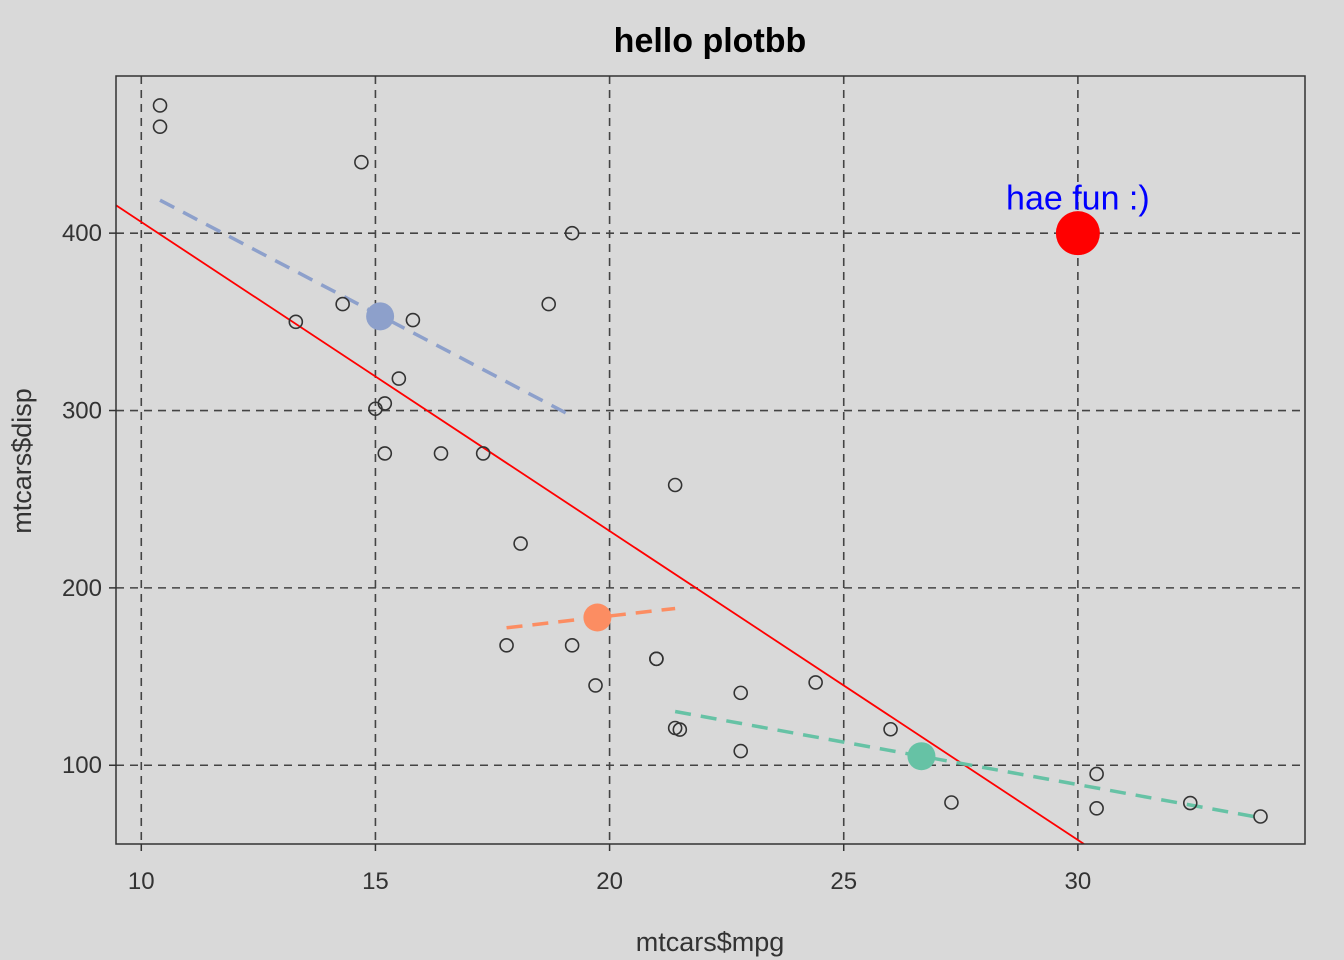  Describe the element at coordinates (1077, 233) in the screenshot. I see `highlight-point` at that location.